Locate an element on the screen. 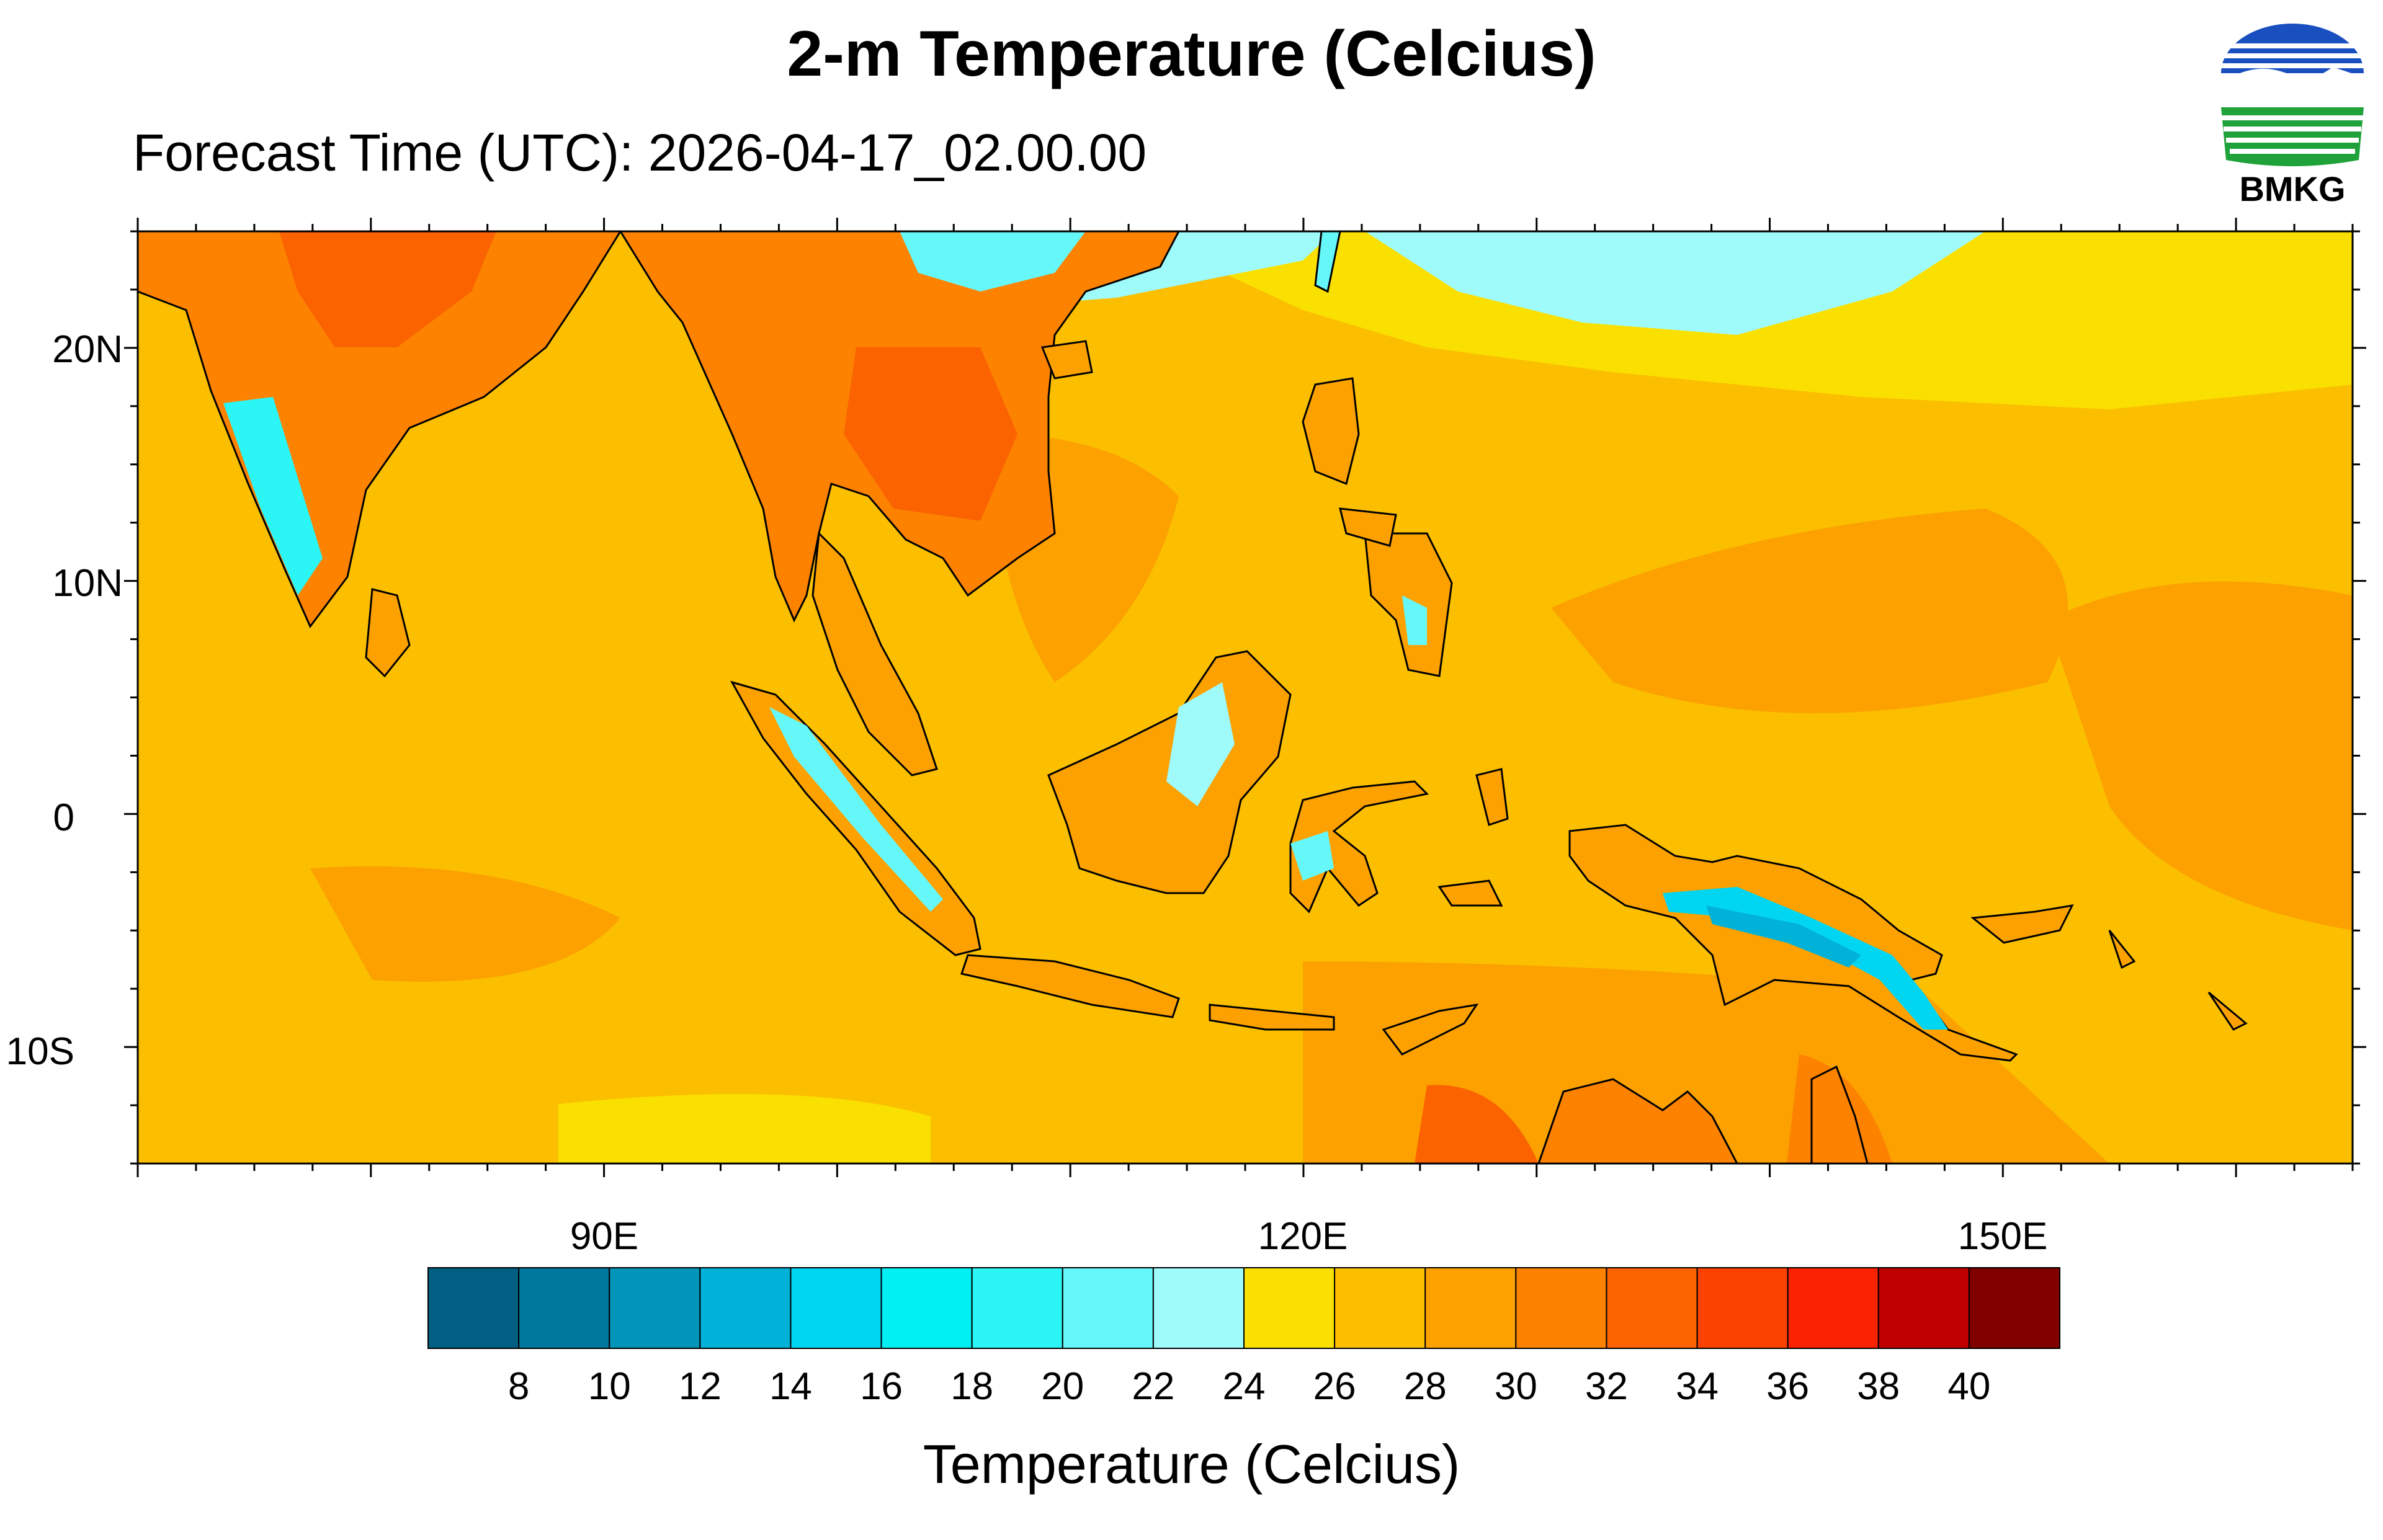 The width and height of the screenshot is (2383, 1540). colorbar-tick-label: 34 is located at coordinates (1697, 1387).